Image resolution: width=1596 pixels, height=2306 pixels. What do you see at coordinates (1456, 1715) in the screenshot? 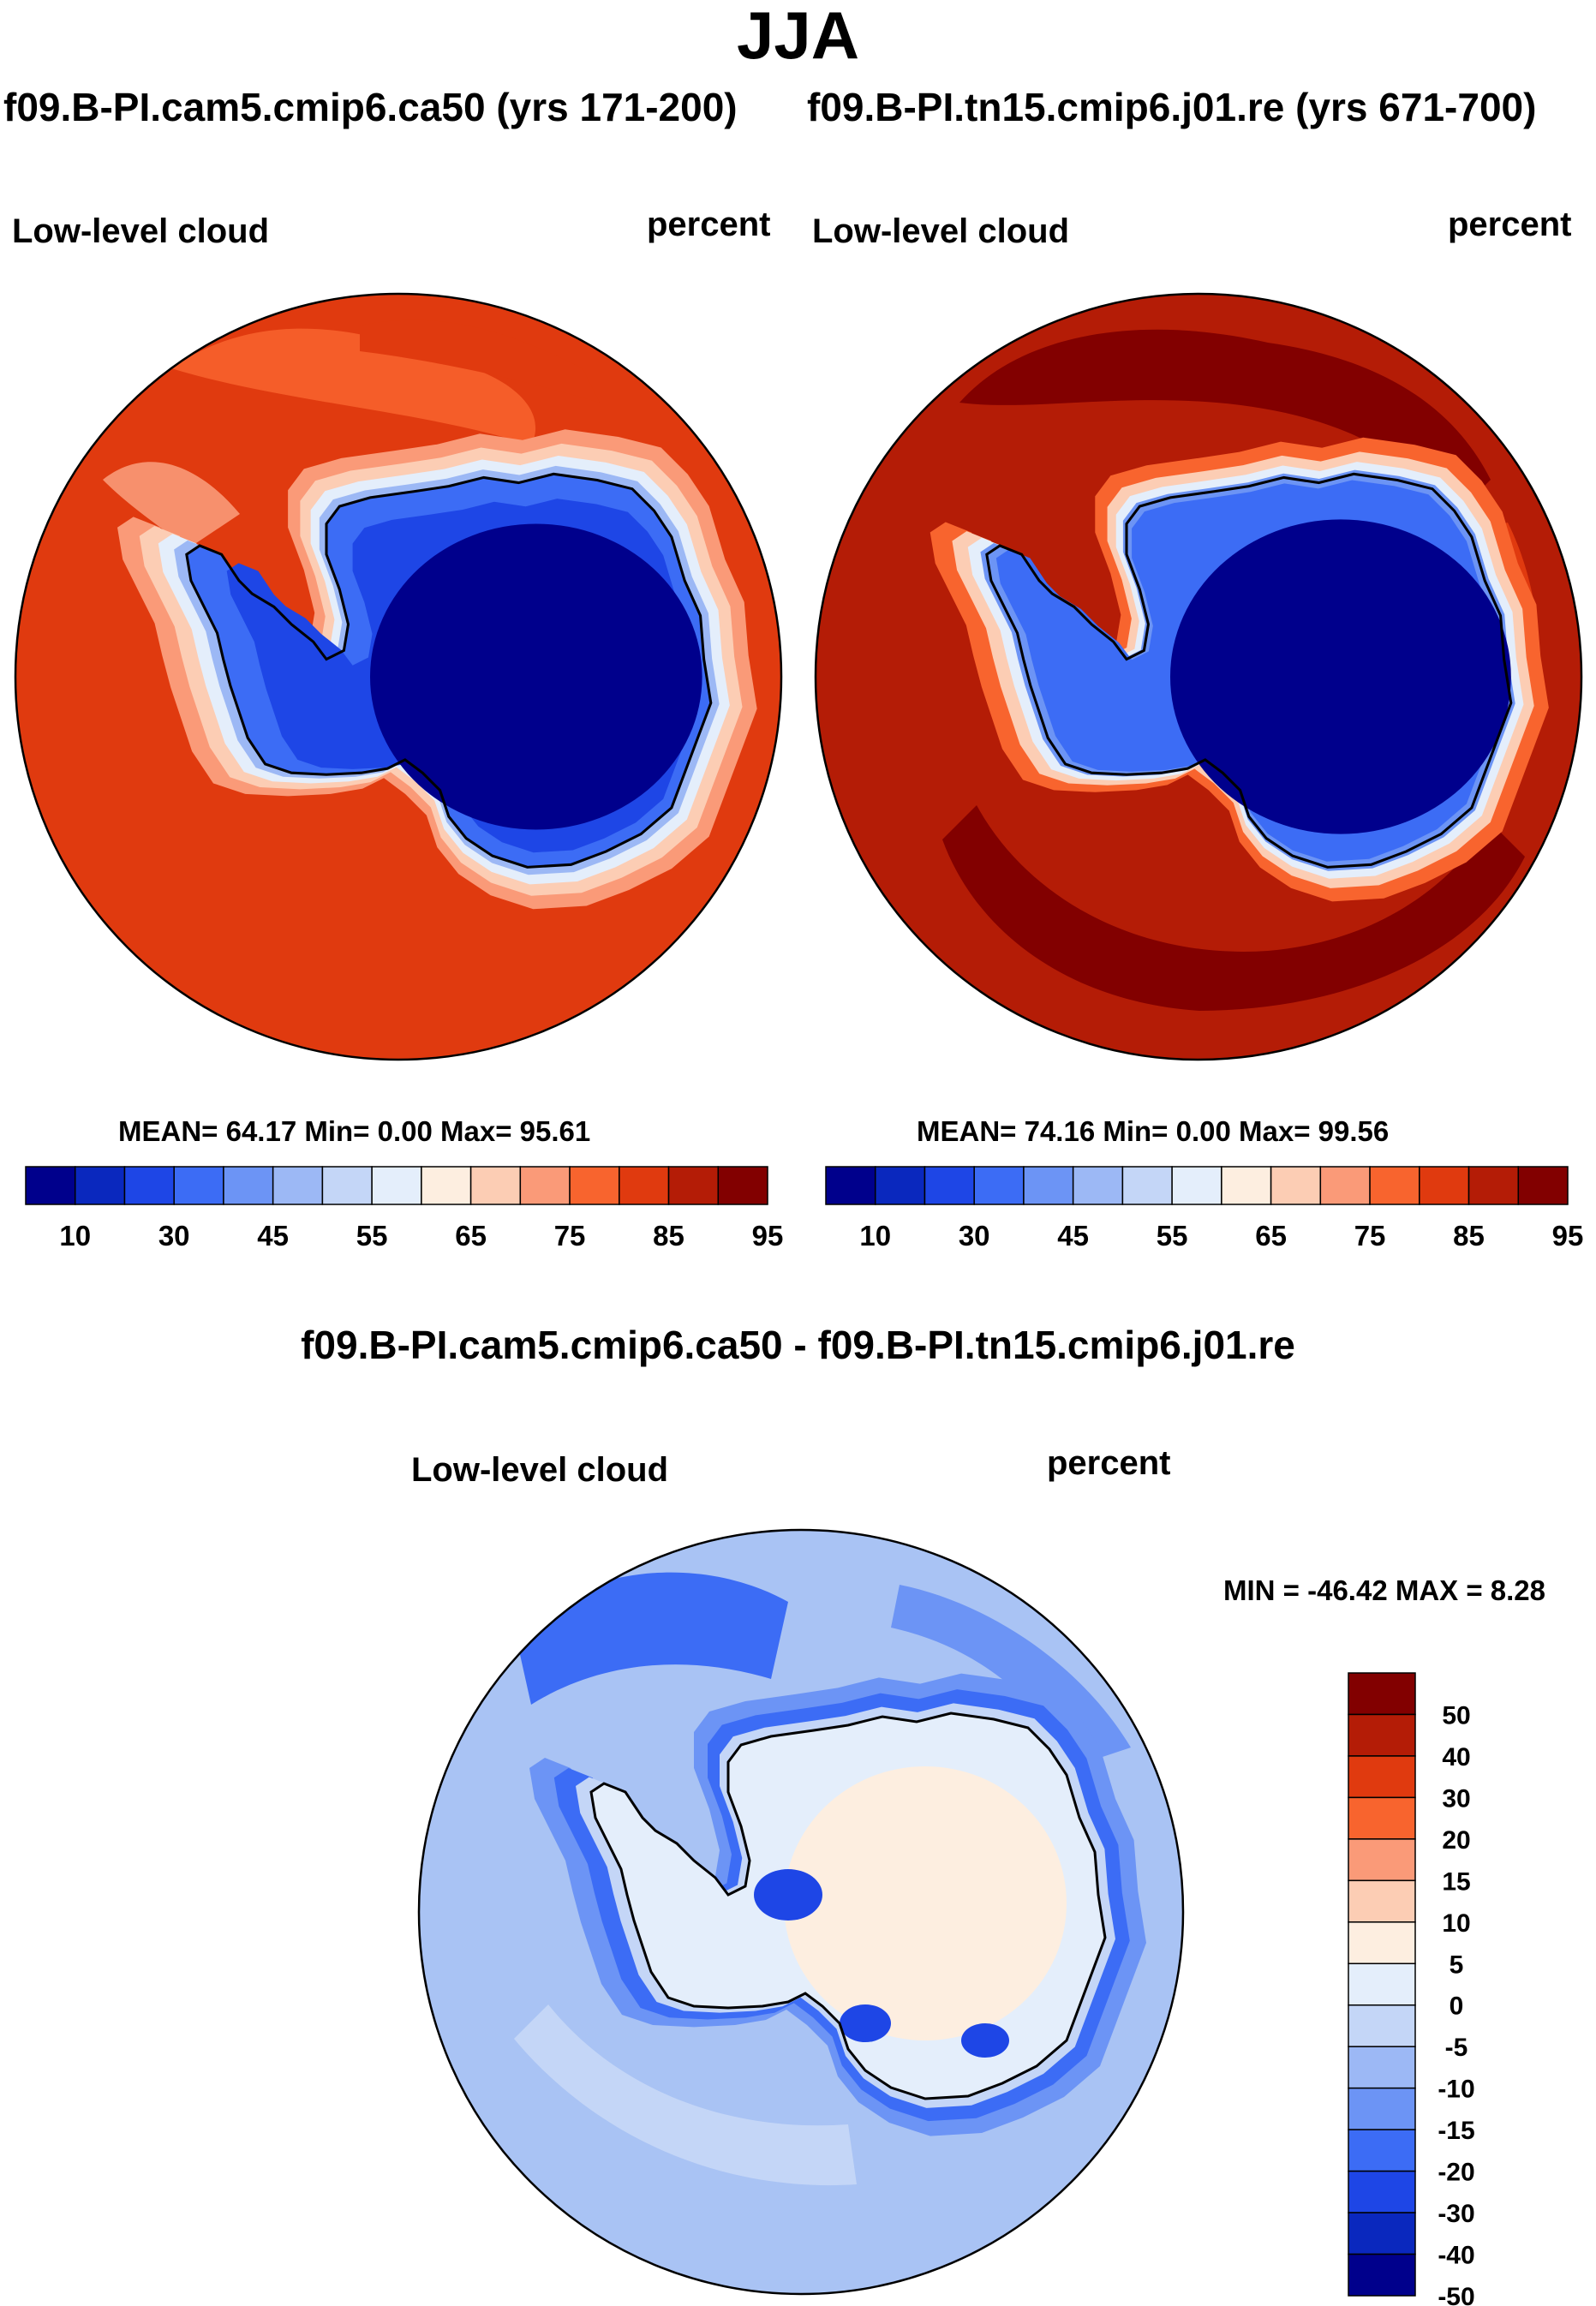
I see `colorbar-tick-label: 50` at bounding box center [1456, 1715].